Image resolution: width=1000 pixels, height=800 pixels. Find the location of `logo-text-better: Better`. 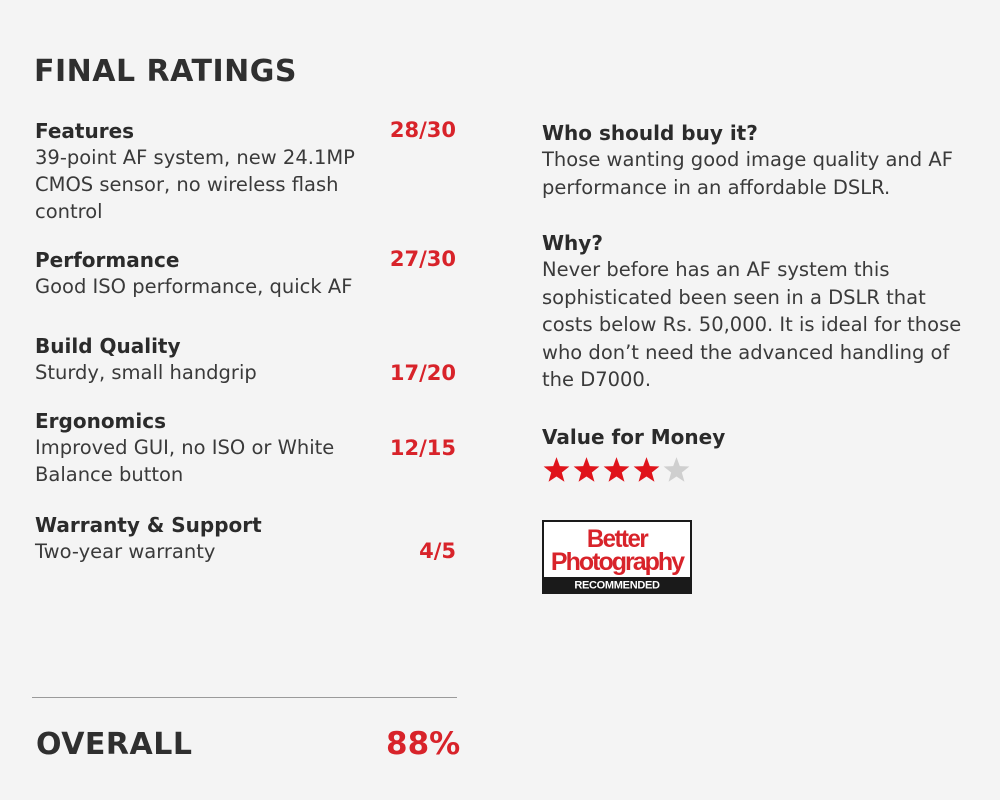

logo-text-better: Better is located at coordinates (618, 540).